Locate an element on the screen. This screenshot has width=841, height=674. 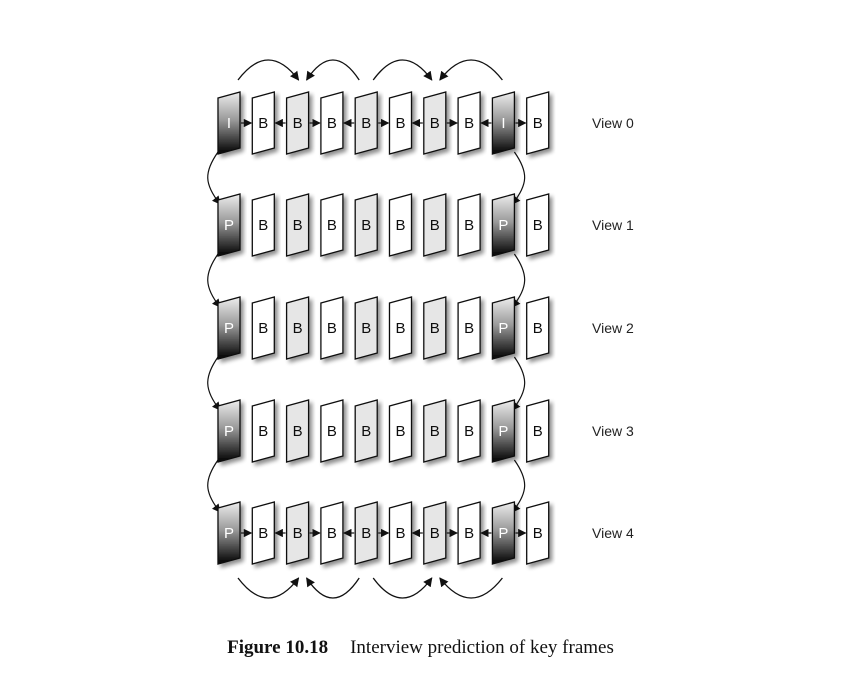
frame-B-4-1: B is located at coordinates (263, 533).